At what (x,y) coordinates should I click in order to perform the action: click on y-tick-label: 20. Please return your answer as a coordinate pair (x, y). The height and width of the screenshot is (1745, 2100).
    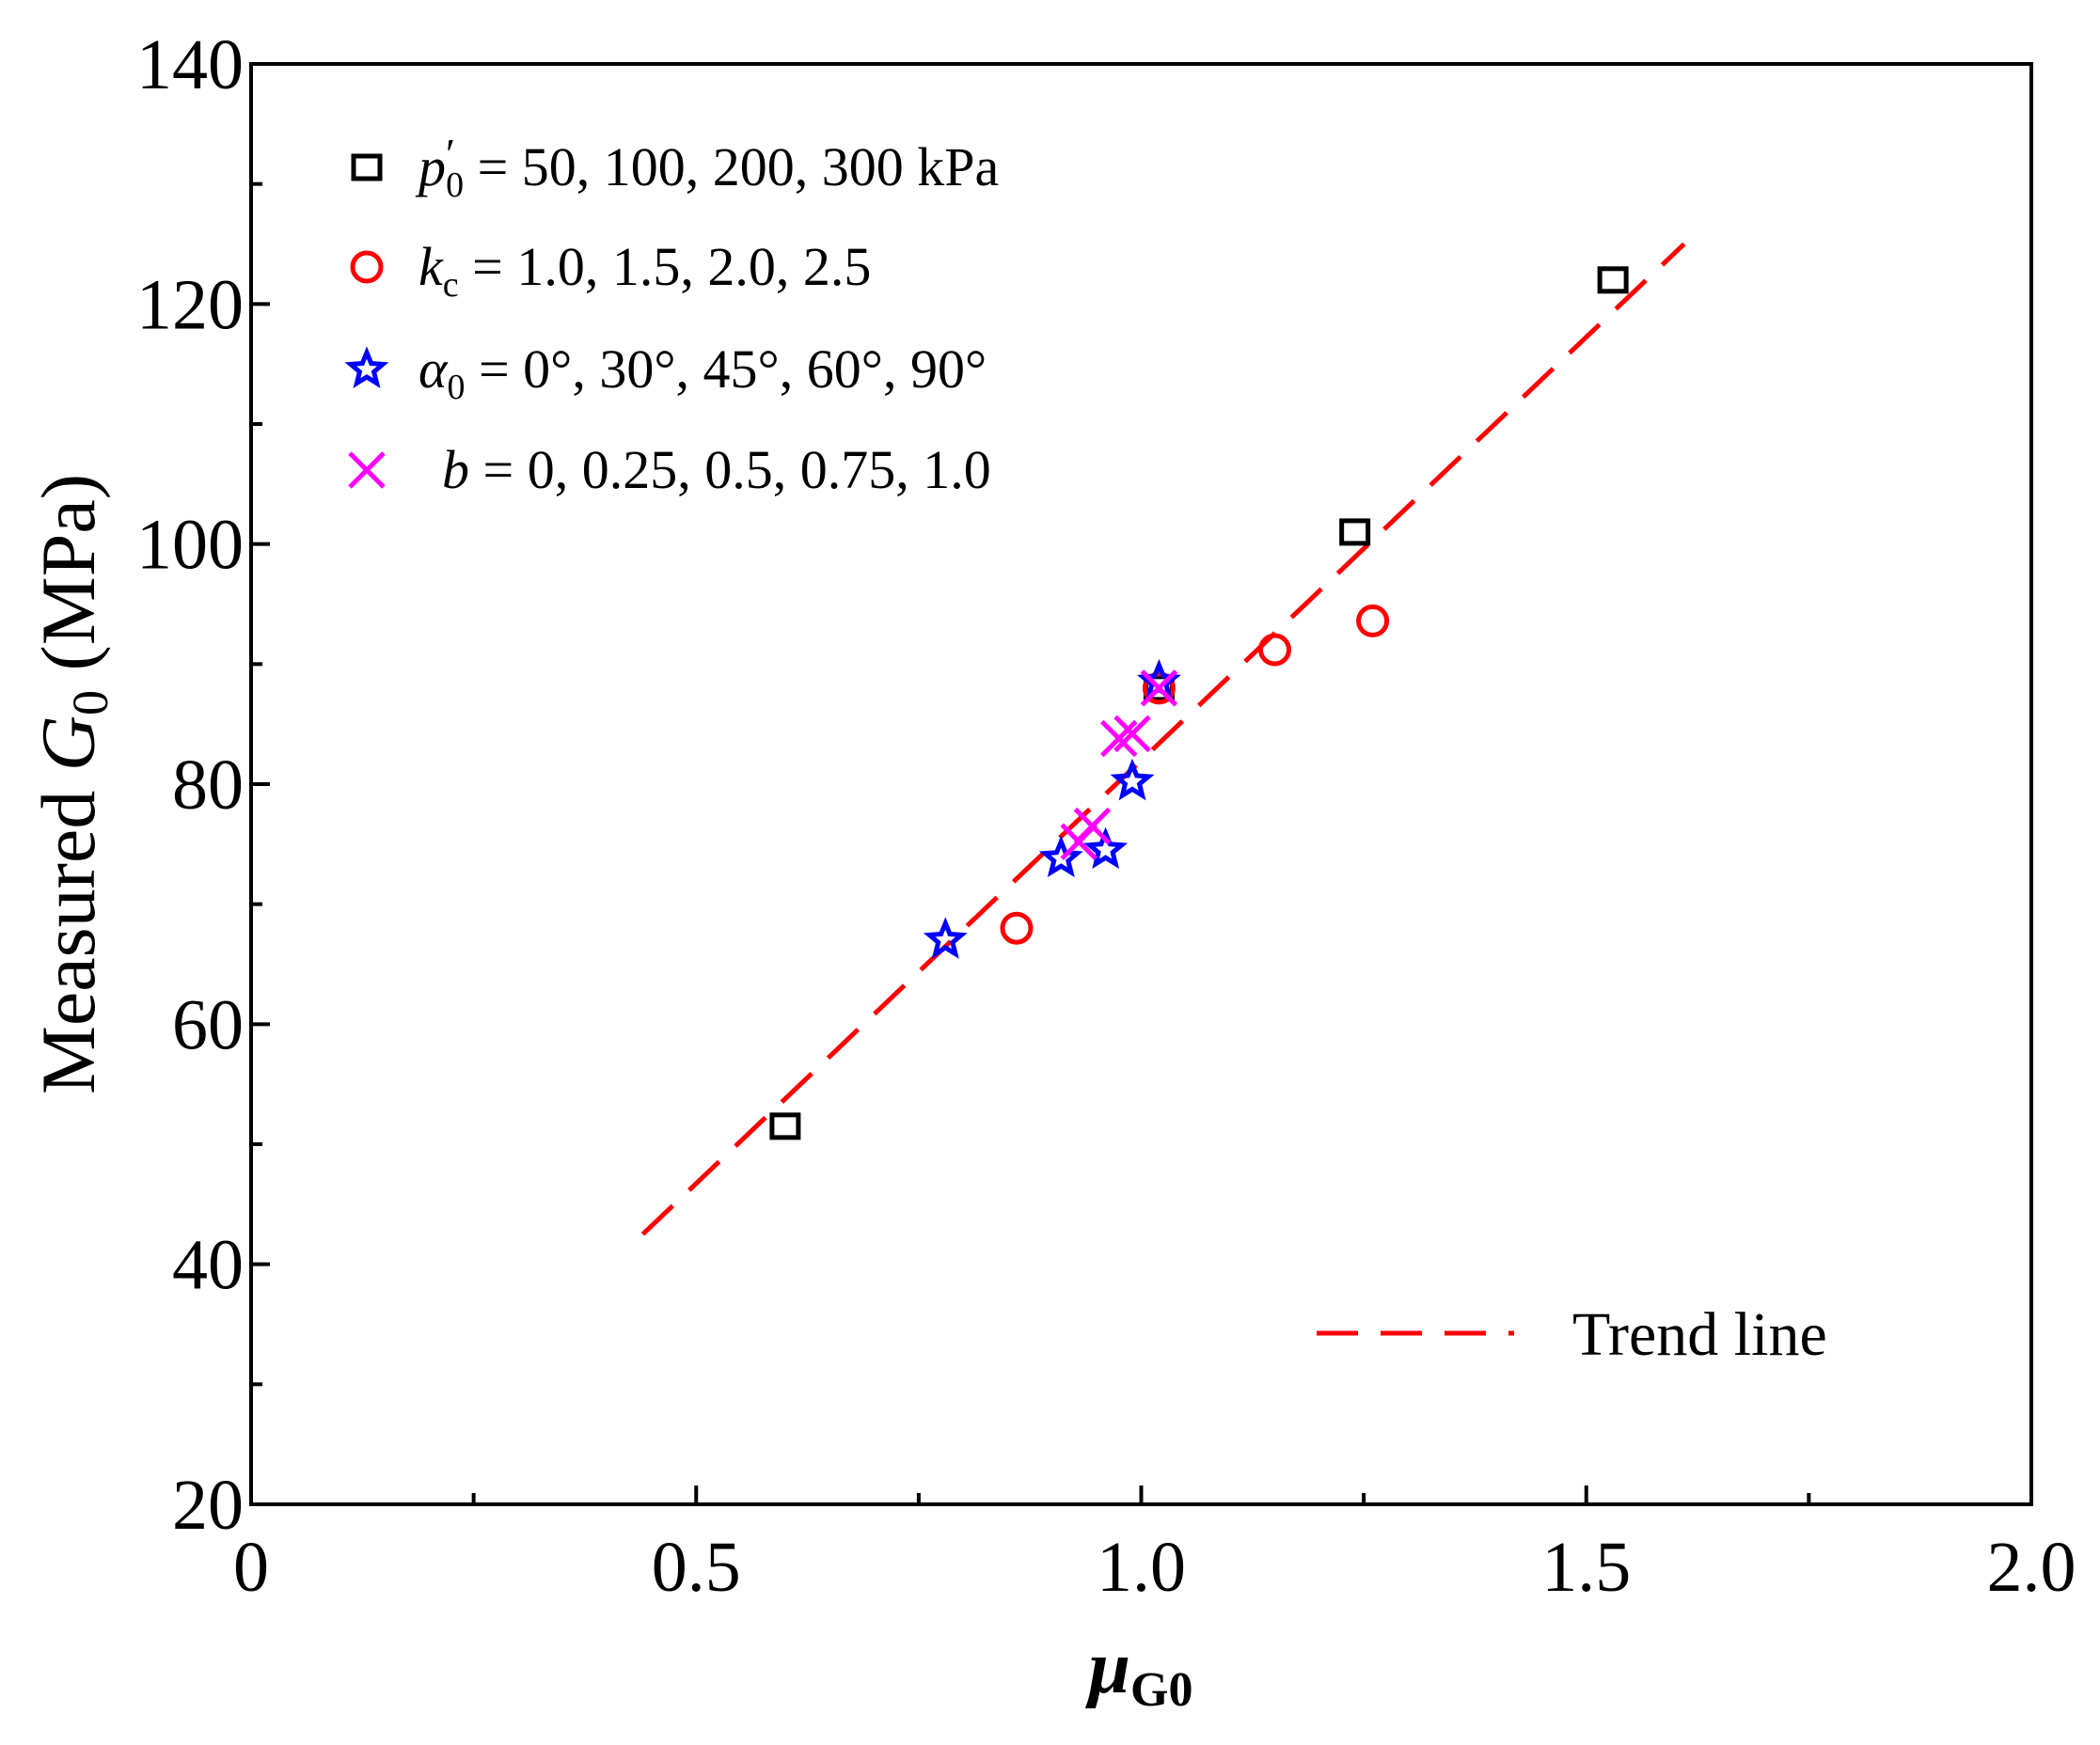
    Looking at the image, I should click on (208, 1505).